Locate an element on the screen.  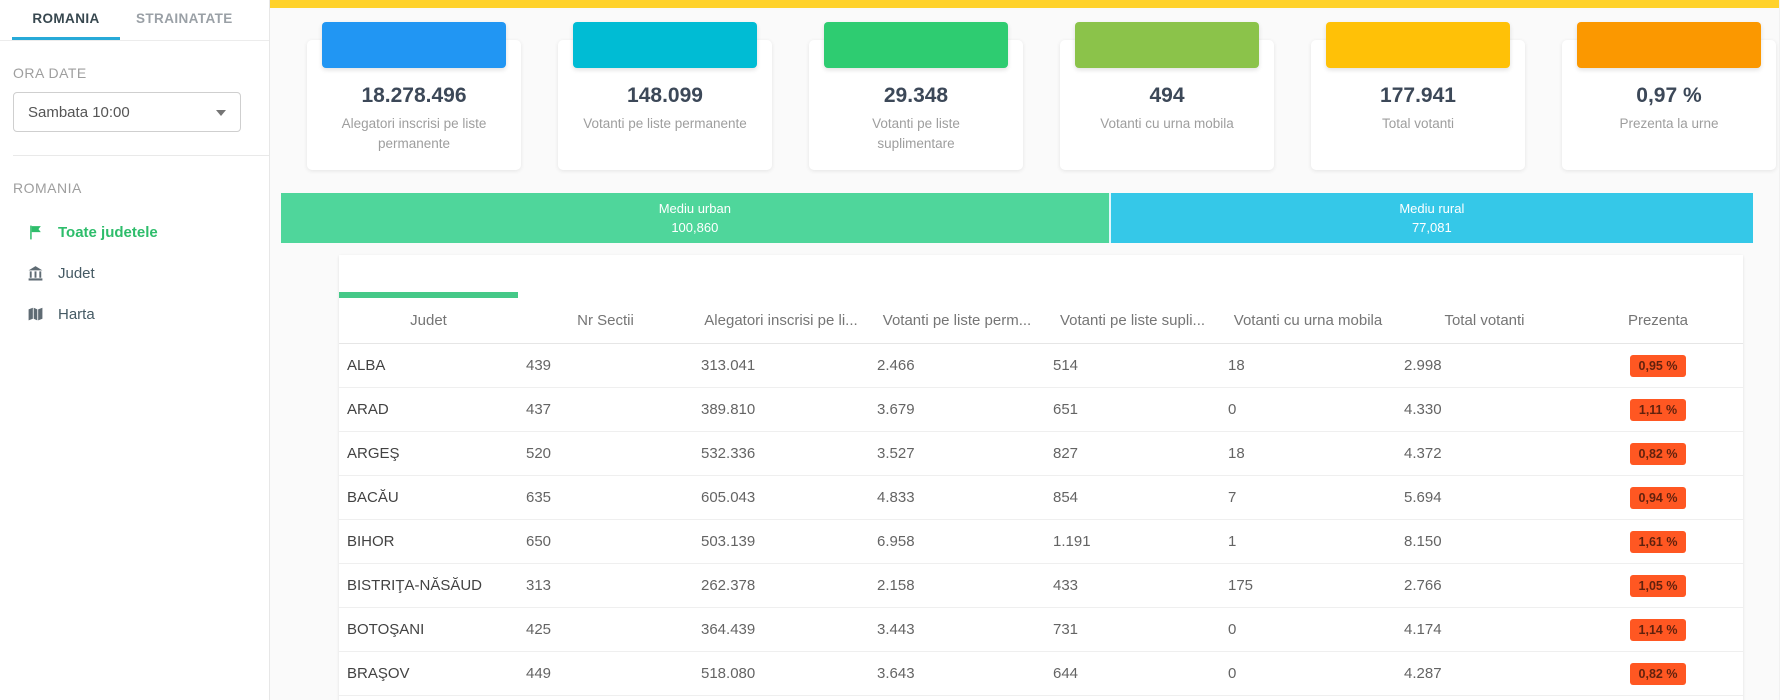
sidebar-divider is located at coordinates (141, 155).